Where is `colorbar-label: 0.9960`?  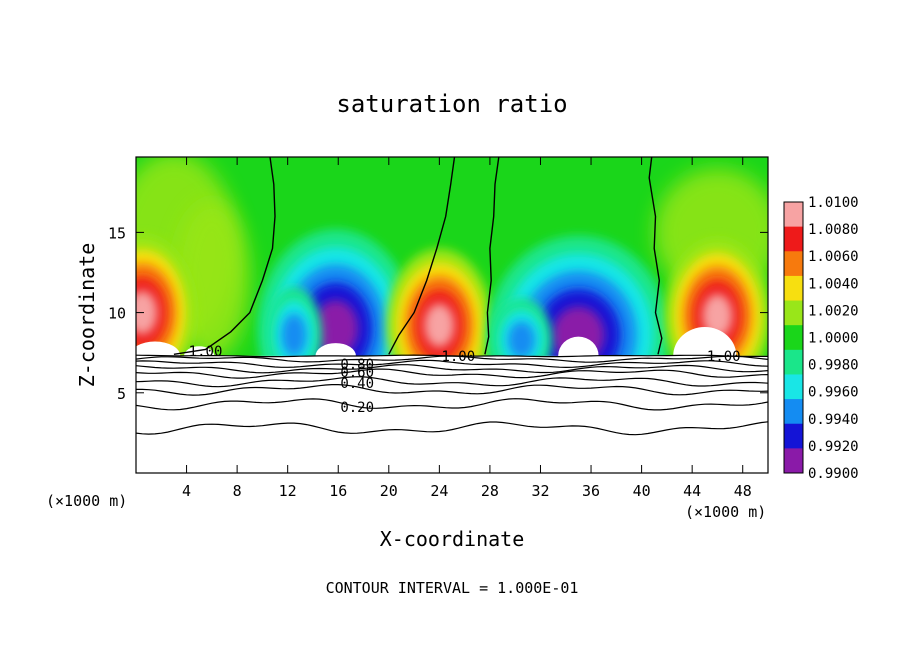
colorbar-label: 0.9960 is located at coordinates (833, 393).